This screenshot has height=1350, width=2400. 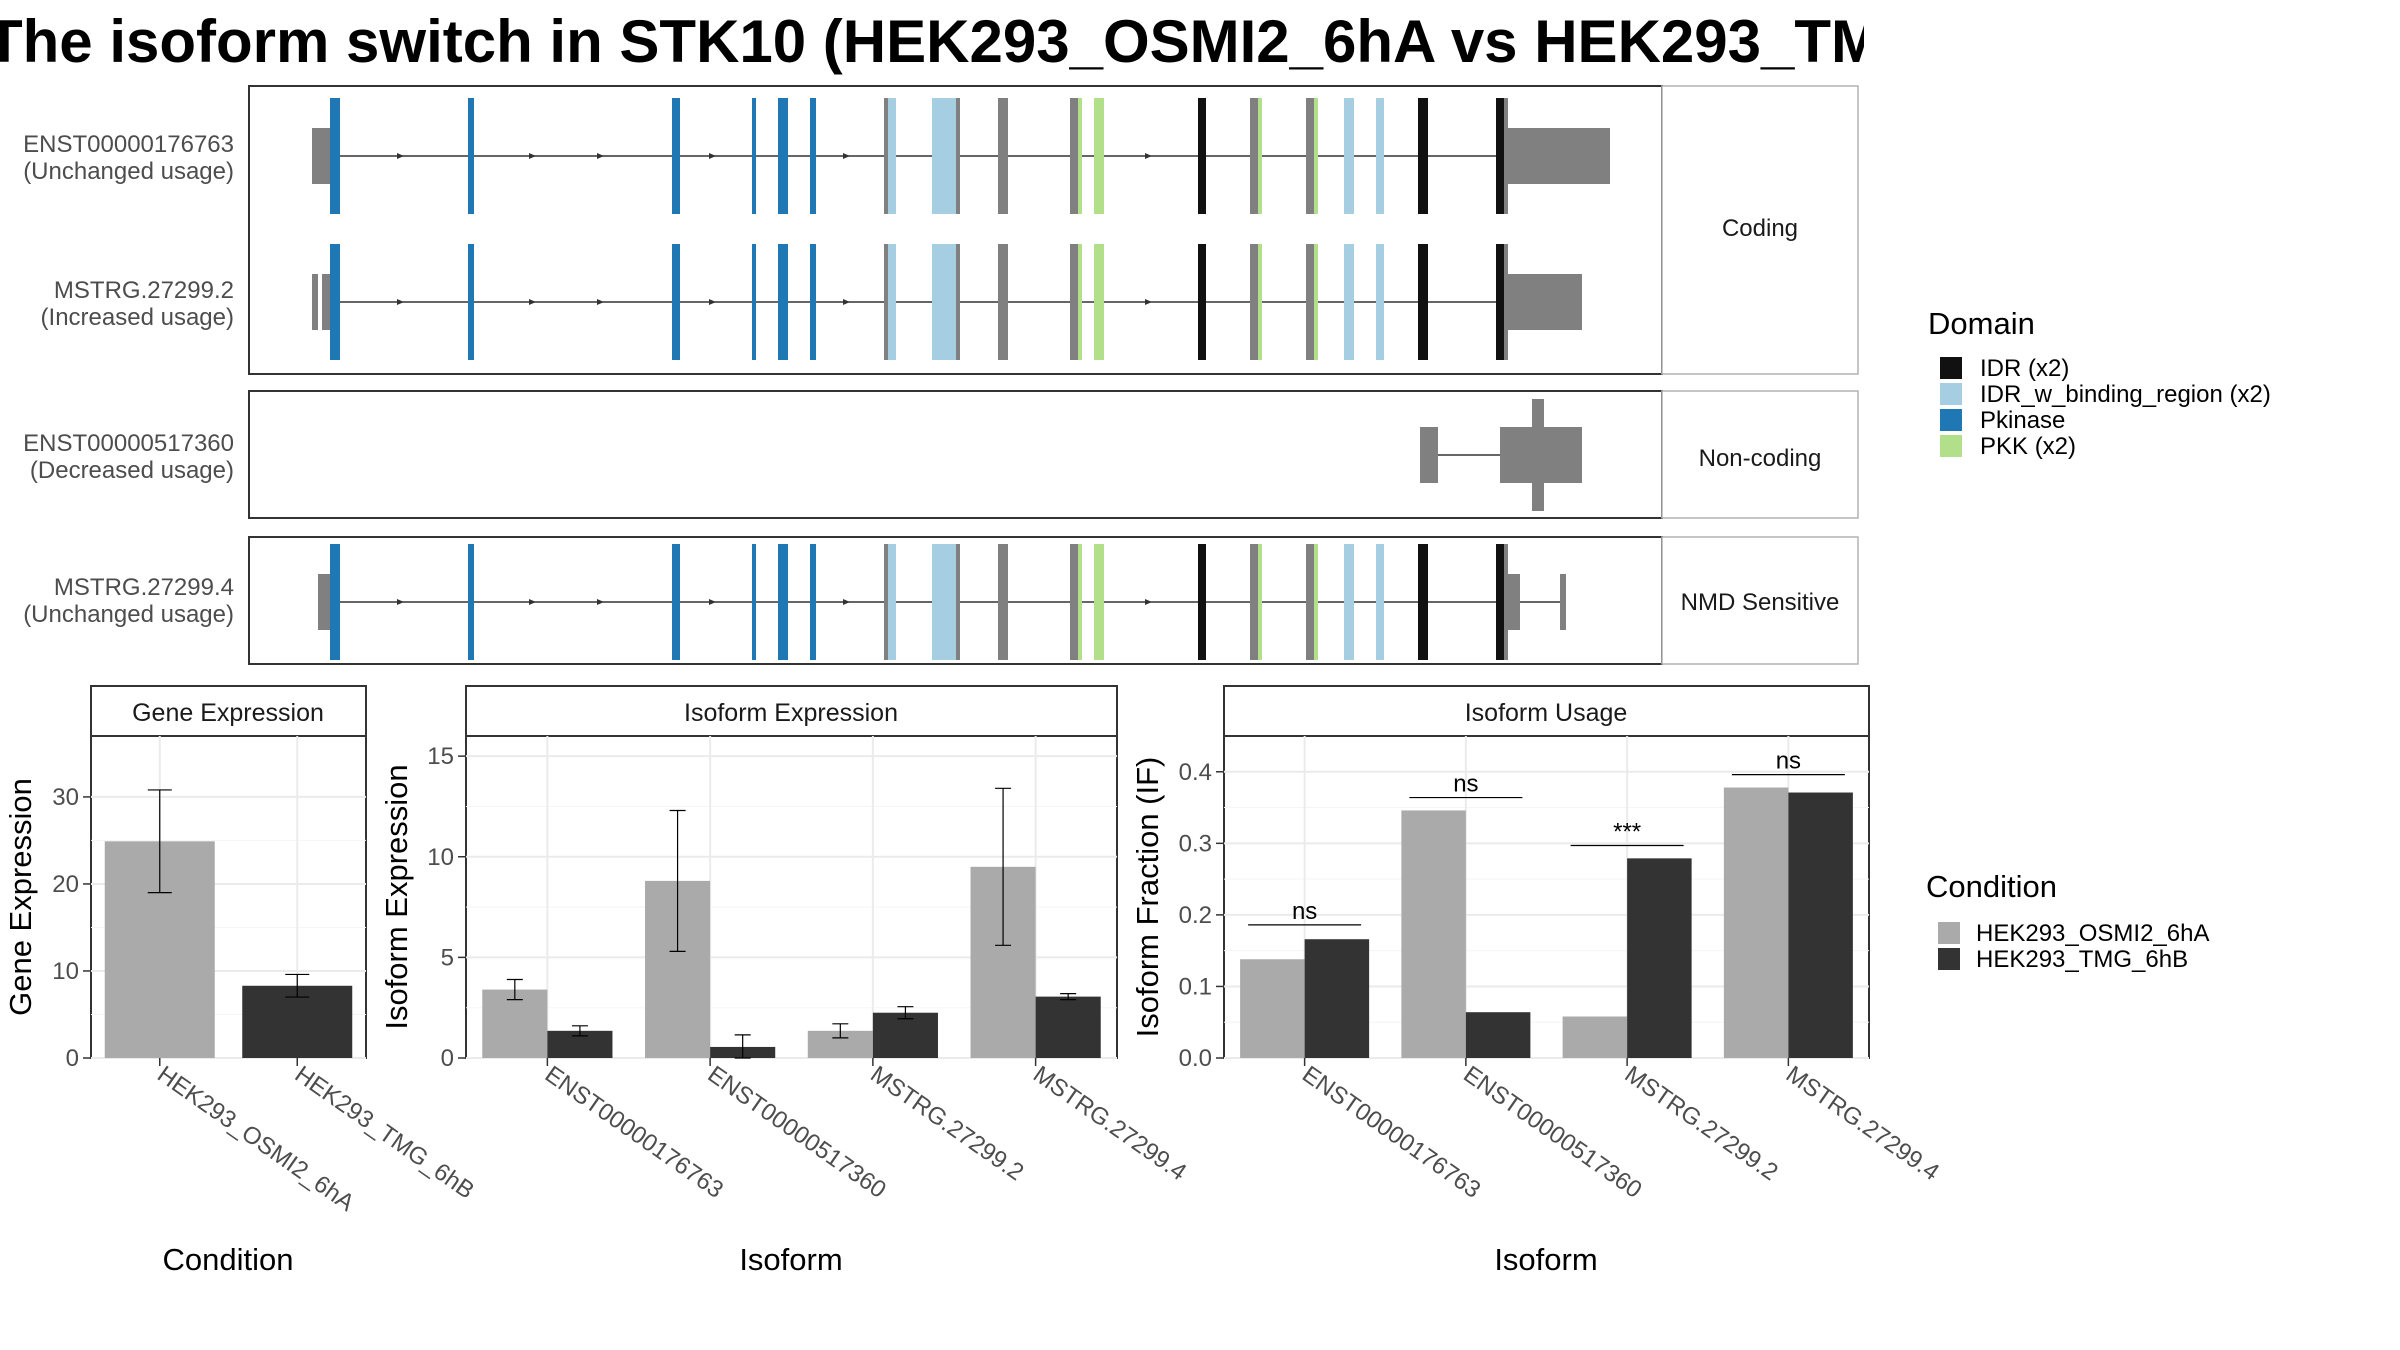 What do you see at coordinates (128, 171) in the screenshot?
I see `isoform-usage-label: (Unchanged usage)` at bounding box center [128, 171].